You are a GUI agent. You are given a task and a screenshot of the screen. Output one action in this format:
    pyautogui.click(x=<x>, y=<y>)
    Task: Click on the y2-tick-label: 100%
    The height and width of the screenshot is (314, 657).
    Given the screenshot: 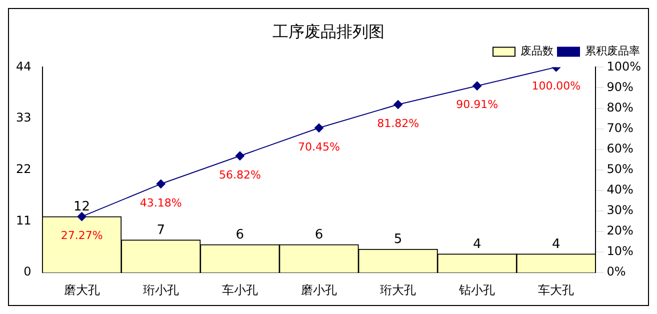 What is the action you would take?
    pyautogui.click(x=624, y=66)
    